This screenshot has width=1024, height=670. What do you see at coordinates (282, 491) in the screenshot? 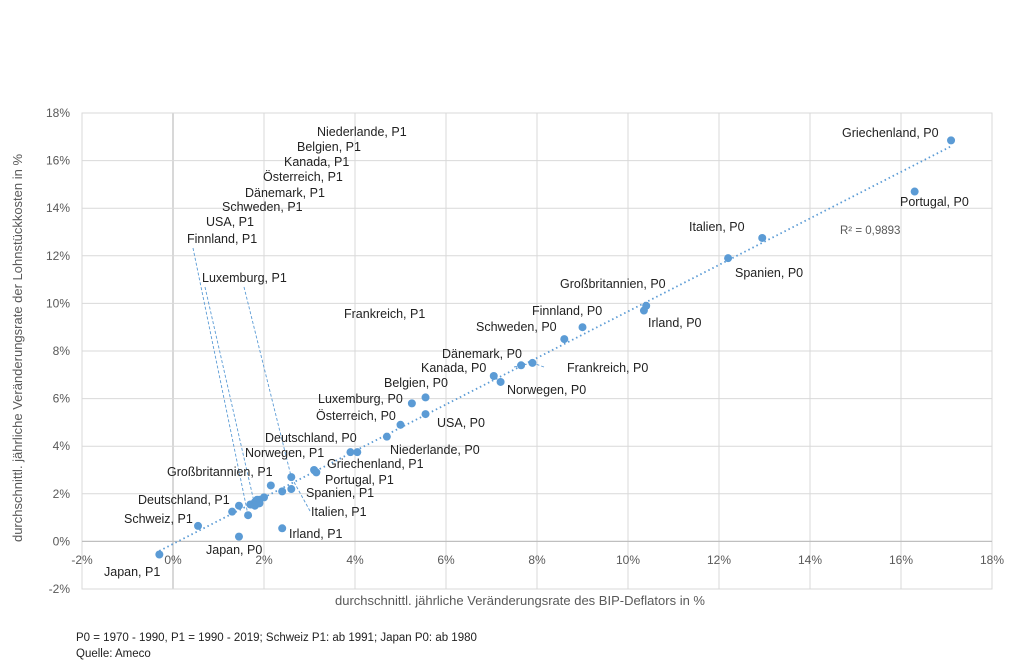
I see `point-norwegen-p1` at bounding box center [282, 491].